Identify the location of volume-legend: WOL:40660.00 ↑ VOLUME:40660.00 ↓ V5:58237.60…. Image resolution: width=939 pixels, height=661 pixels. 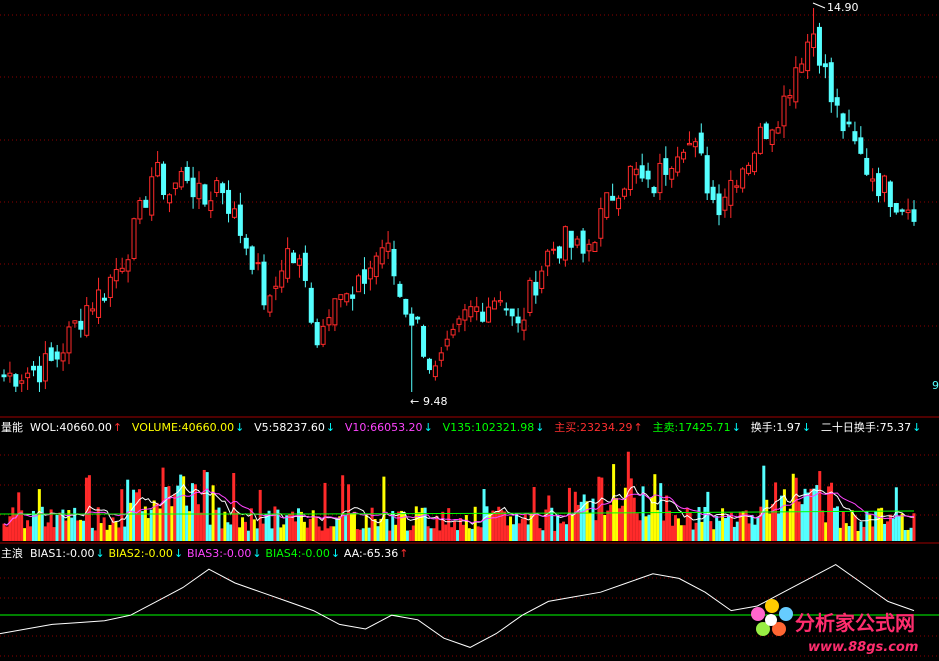
(475, 427).